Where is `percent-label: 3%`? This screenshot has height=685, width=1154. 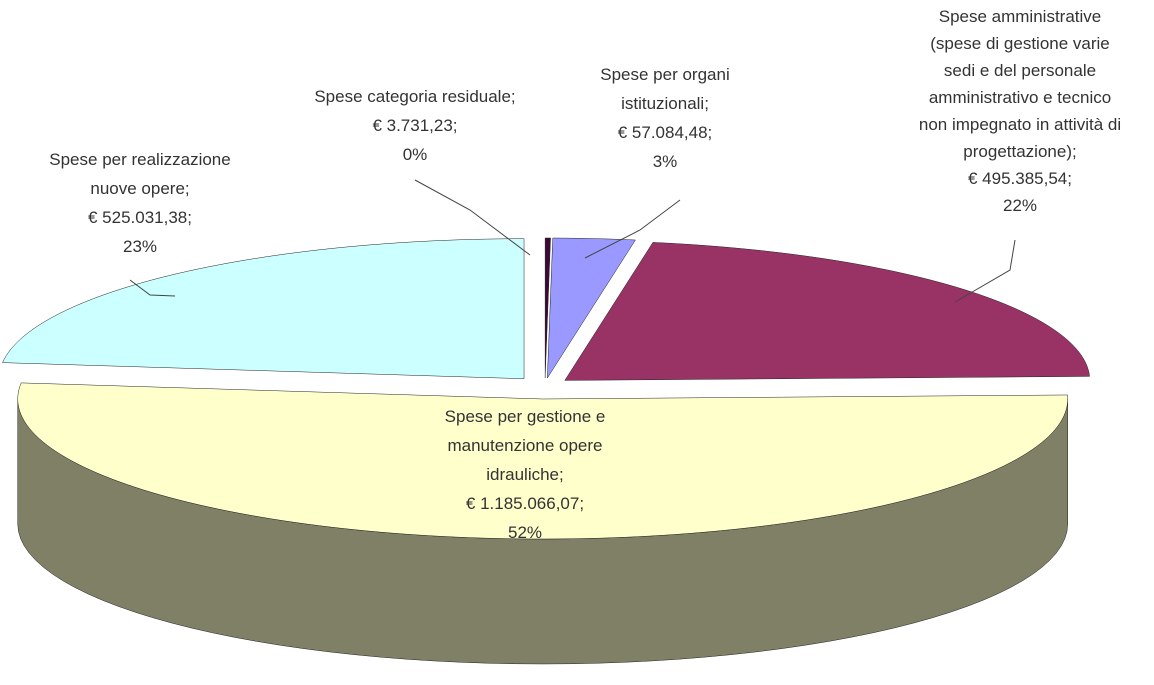
percent-label: 3% is located at coordinates (665, 161).